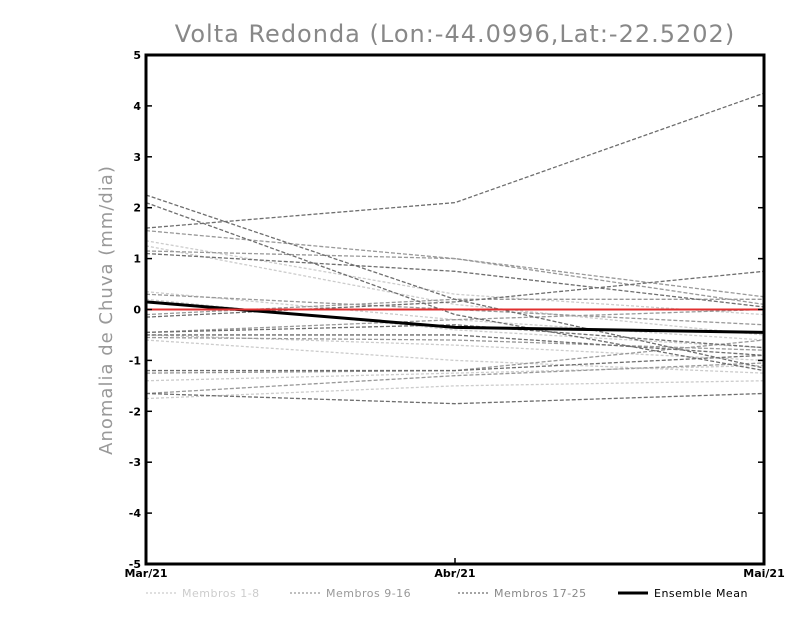  I want to click on y-tick-label: 3, so click(137, 157).